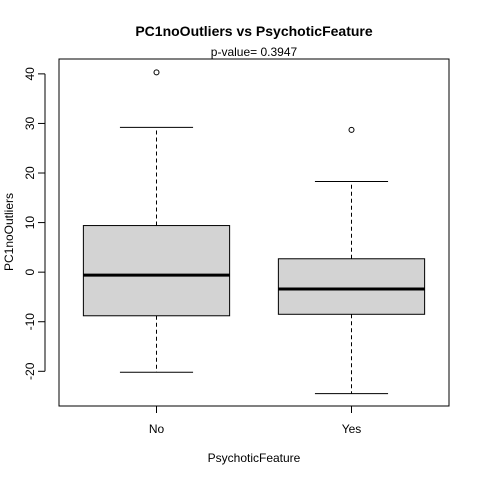 This screenshot has width=480, height=485. I want to click on box-no, so click(156, 271).